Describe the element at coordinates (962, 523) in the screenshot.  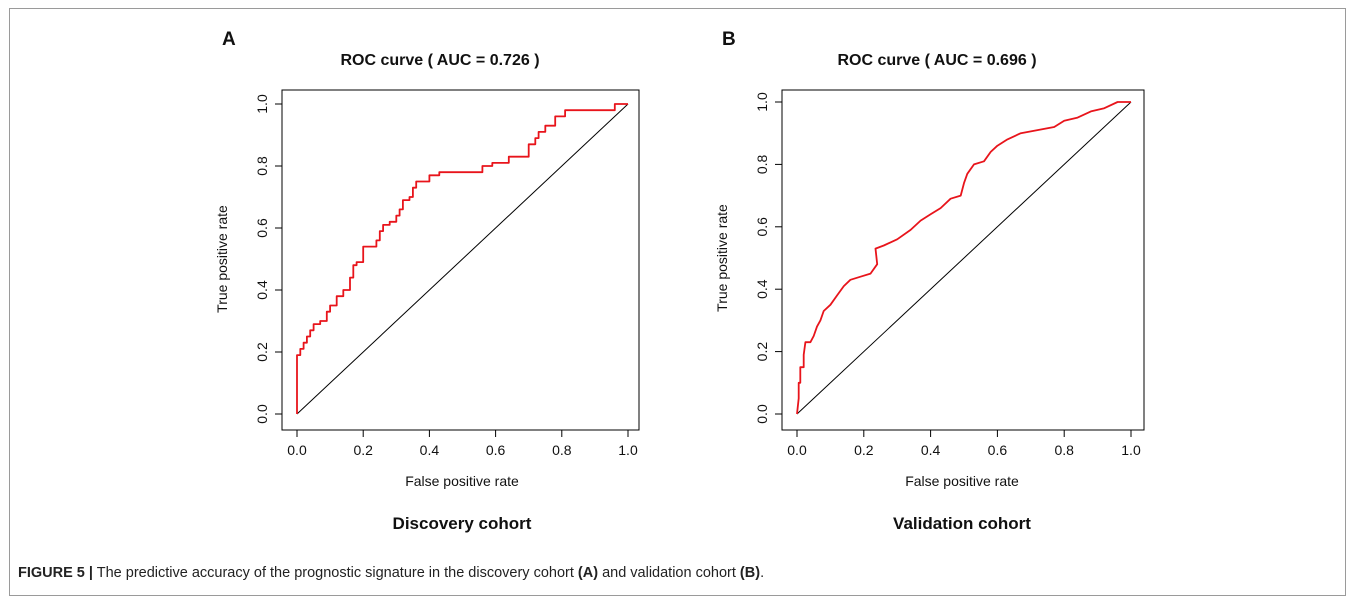
I see `cohort-label: Validation cohort` at that location.